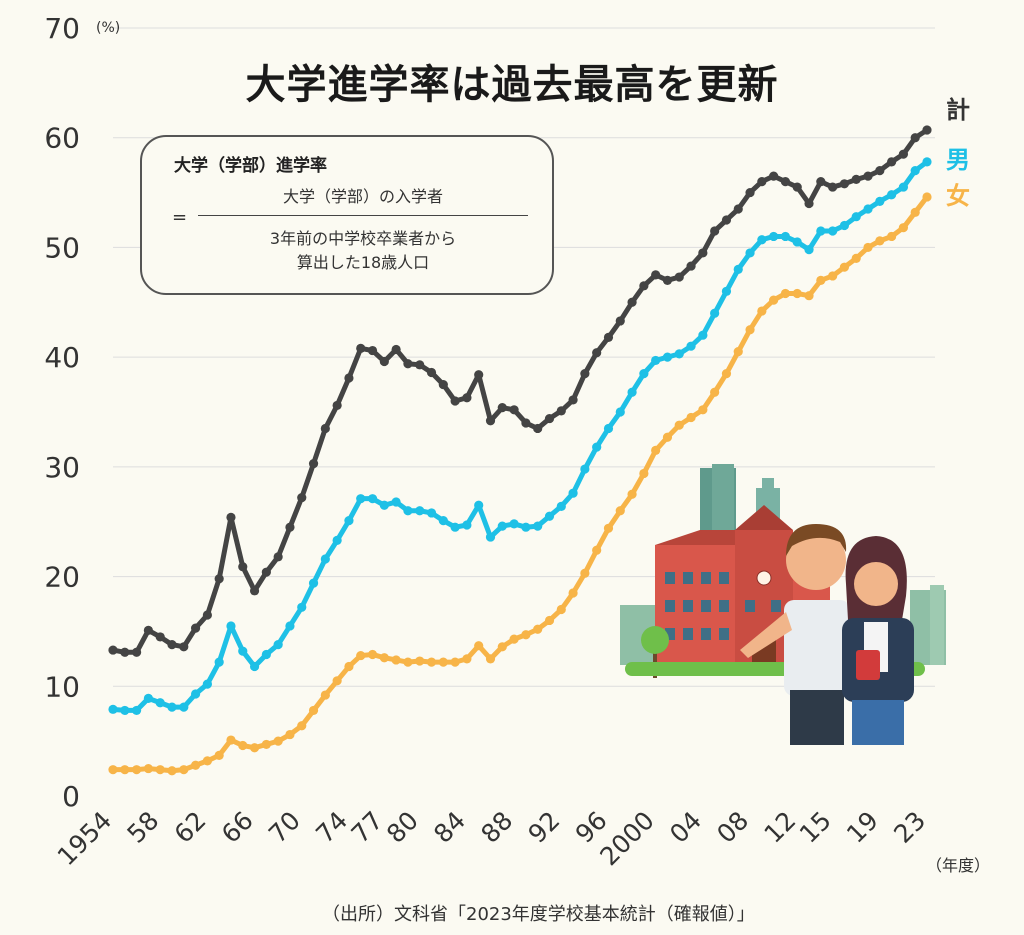 This screenshot has width=1024, height=935. Describe the element at coordinates (62, 577) in the screenshot. I see `y-tick-label: 20` at that location.